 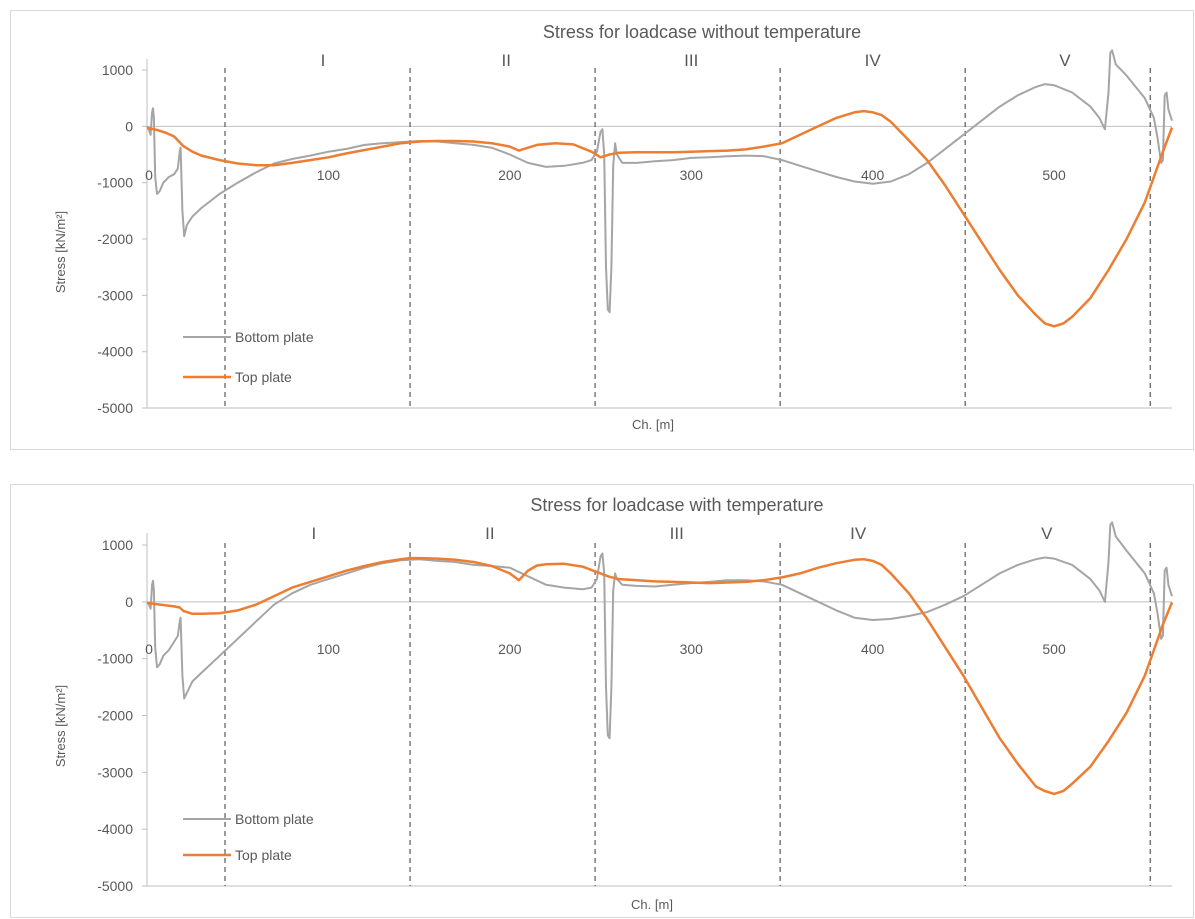 I want to click on chart-title: Stress for loadcase without temperature, so click(x=702, y=32).